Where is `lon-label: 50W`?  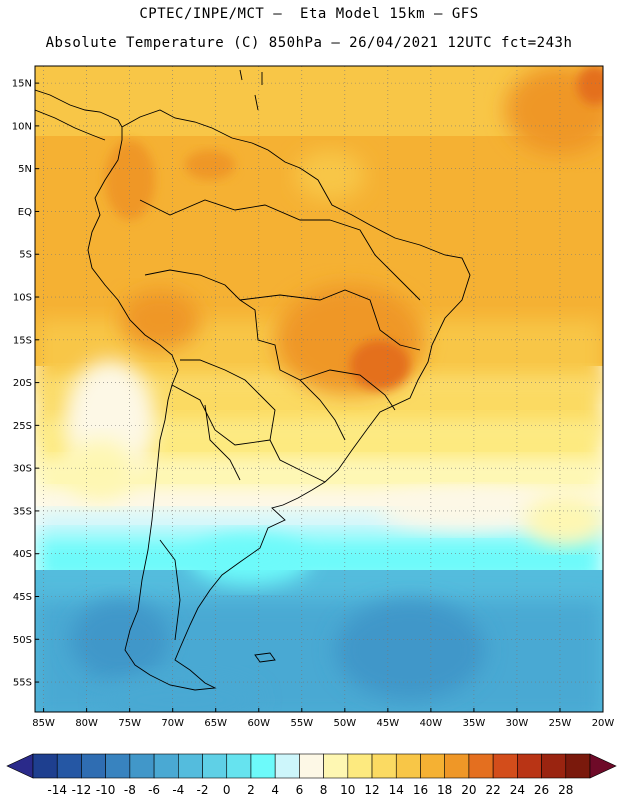
lon-label: 50W is located at coordinates (345, 723).